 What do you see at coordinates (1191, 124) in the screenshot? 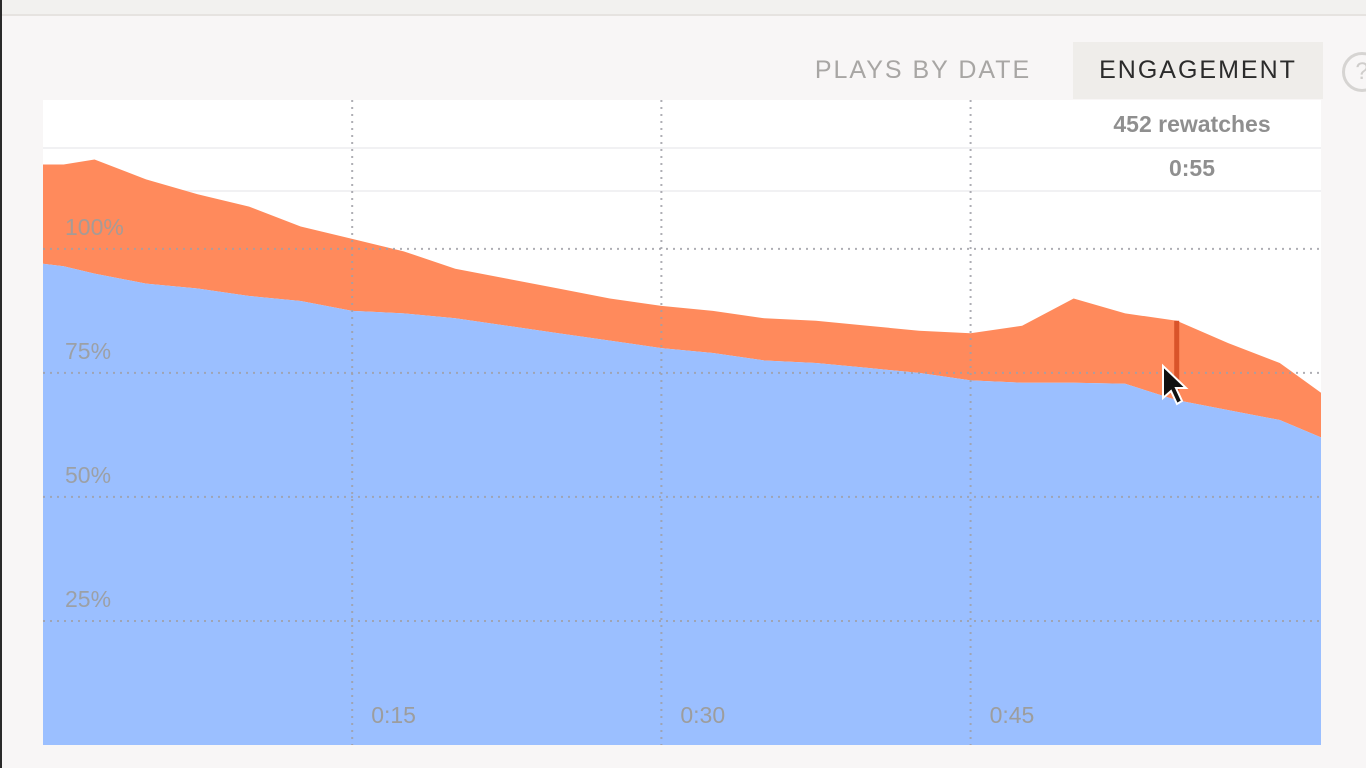
I see `tooltip-value-label: 452 rewatches` at bounding box center [1191, 124].